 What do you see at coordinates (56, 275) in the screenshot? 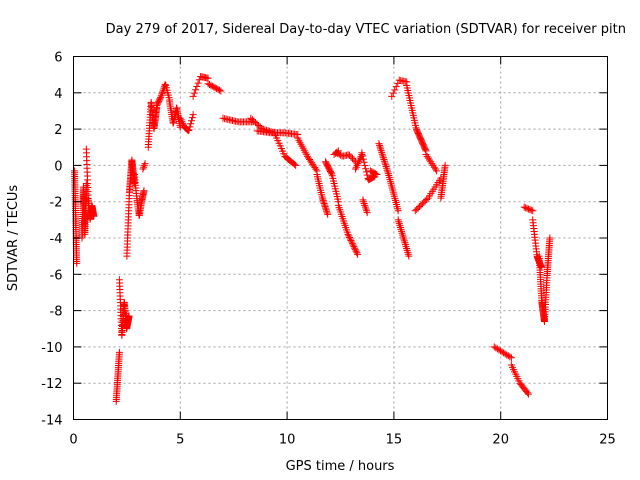
I see `y-tick-label: -6` at bounding box center [56, 275].